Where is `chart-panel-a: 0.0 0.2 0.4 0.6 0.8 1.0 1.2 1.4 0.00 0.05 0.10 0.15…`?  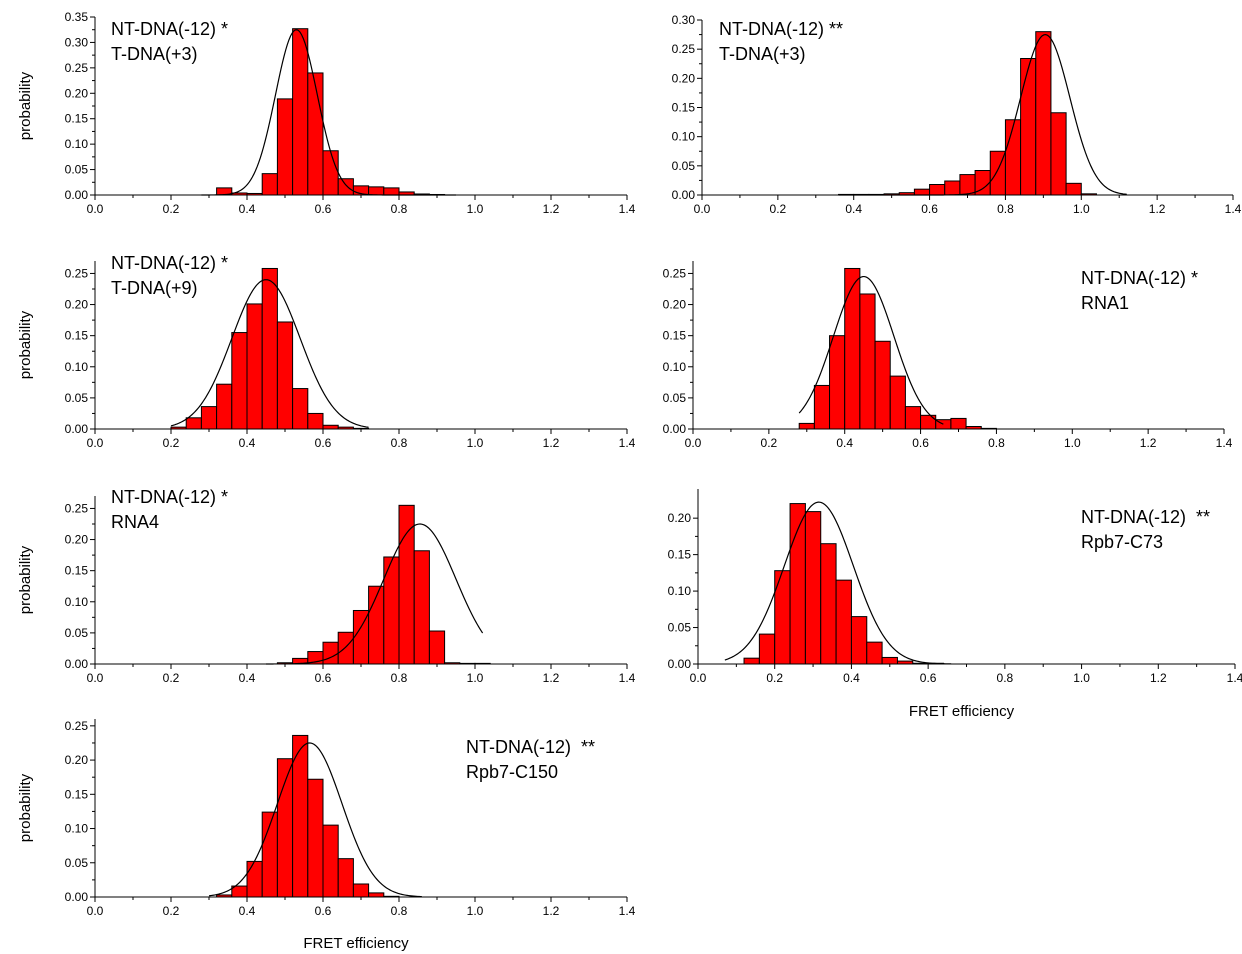
chart-panel-a: 0.0 0.2 0.4 0.6 0.8 1.0 1.2 1.4 0.00 0.05 0.10 0.15… is located at coordinates (326, 113).